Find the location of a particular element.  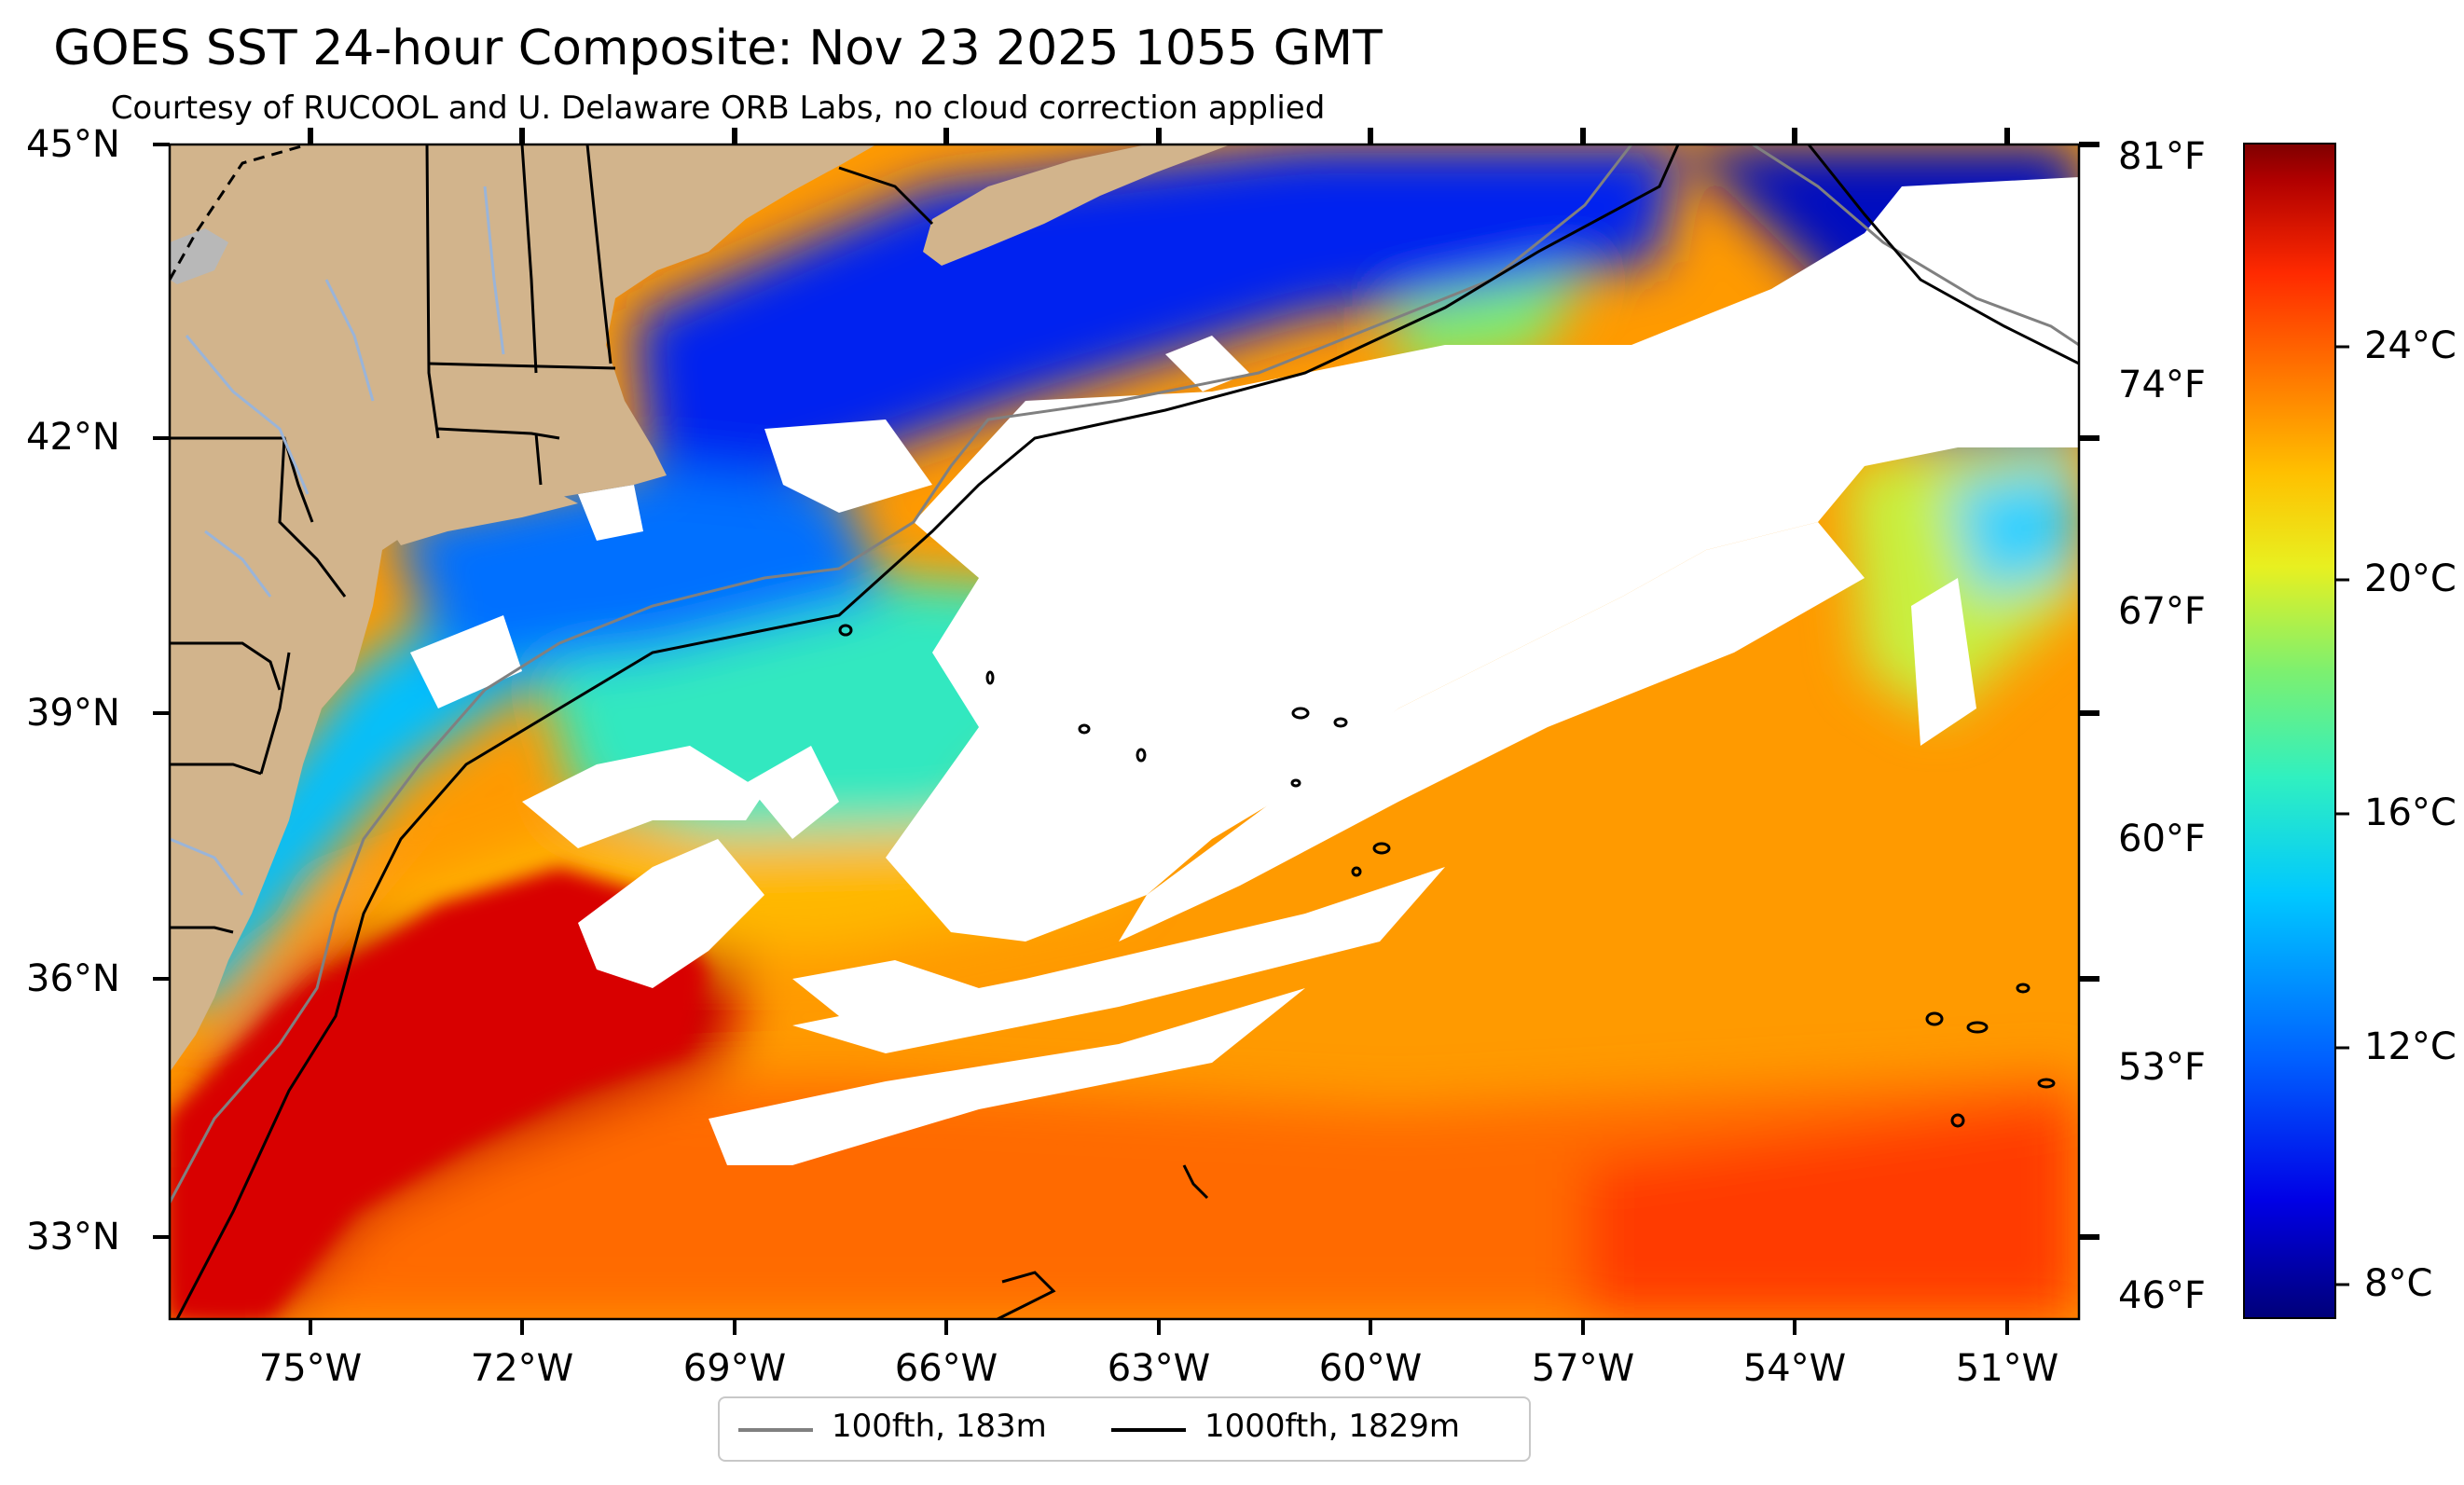

lat-label-39n: 39°N is located at coordinates (73, 713).